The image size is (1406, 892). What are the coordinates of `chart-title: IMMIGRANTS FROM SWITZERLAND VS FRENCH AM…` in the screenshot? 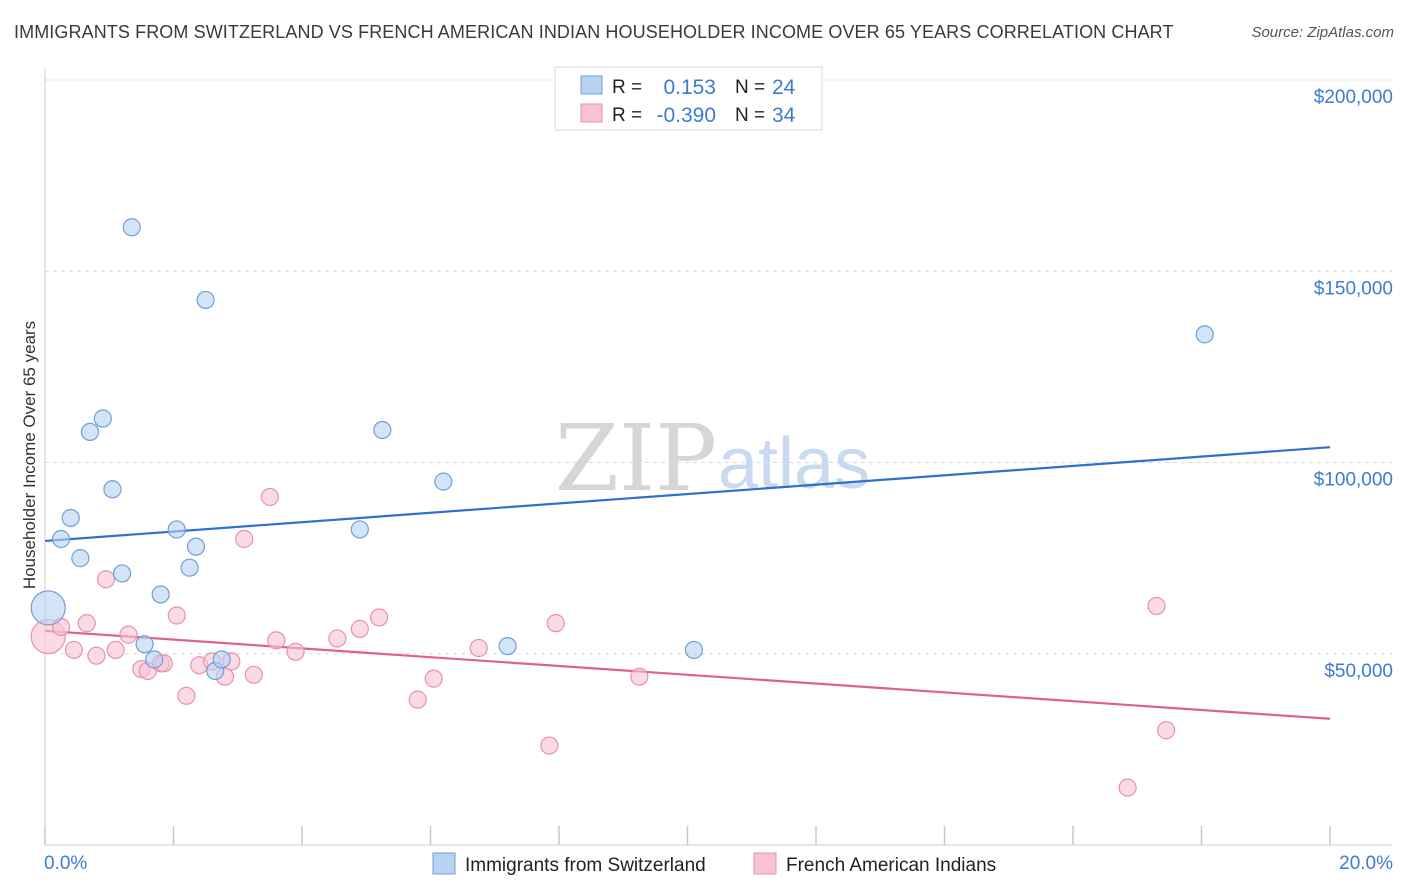 It's located at (594, 32).